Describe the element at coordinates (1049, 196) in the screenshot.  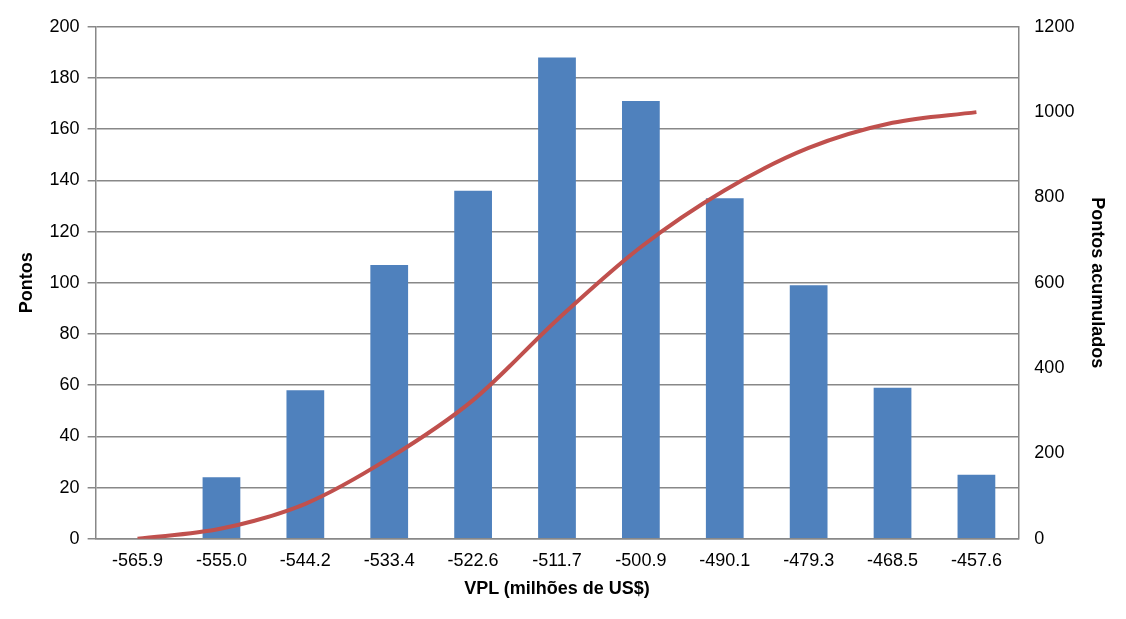
I see `y2-tick-label: 800` at that location.